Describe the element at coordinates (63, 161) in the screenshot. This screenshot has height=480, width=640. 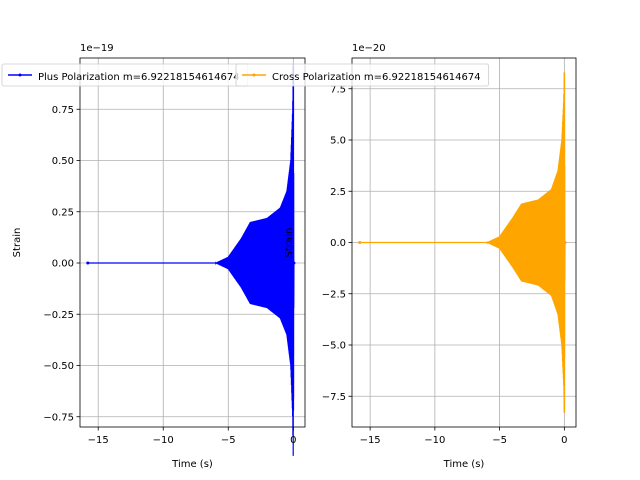
I see `y-tick-label: 0.50` at that location.